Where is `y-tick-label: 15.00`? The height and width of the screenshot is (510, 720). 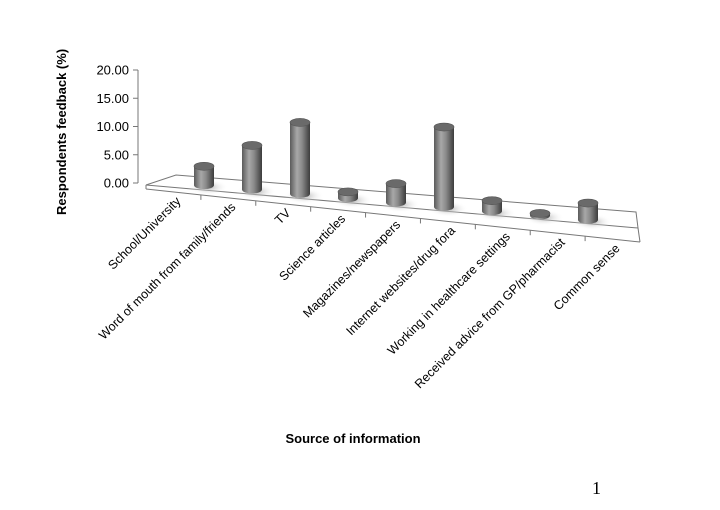 y-tick-label: 15.00 is located at coordinates (112, 98).